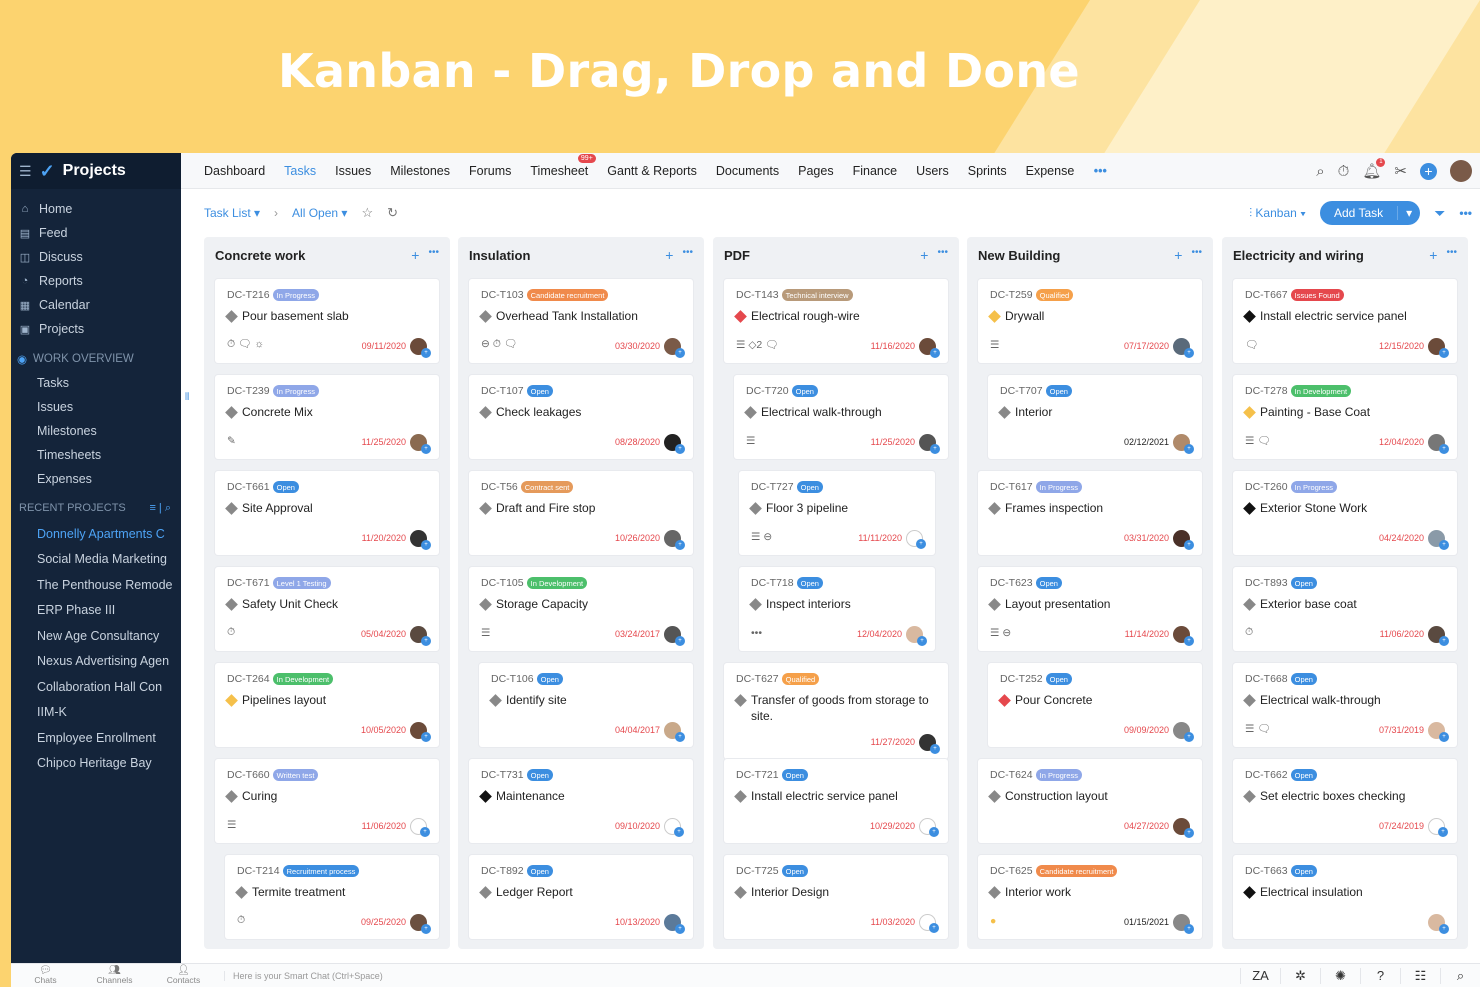 This screenshot has width=1480, height=987. Describe the element at coordinates (1343, 171) in the screenshot. I see `timer-icon: ⏱` at that location.